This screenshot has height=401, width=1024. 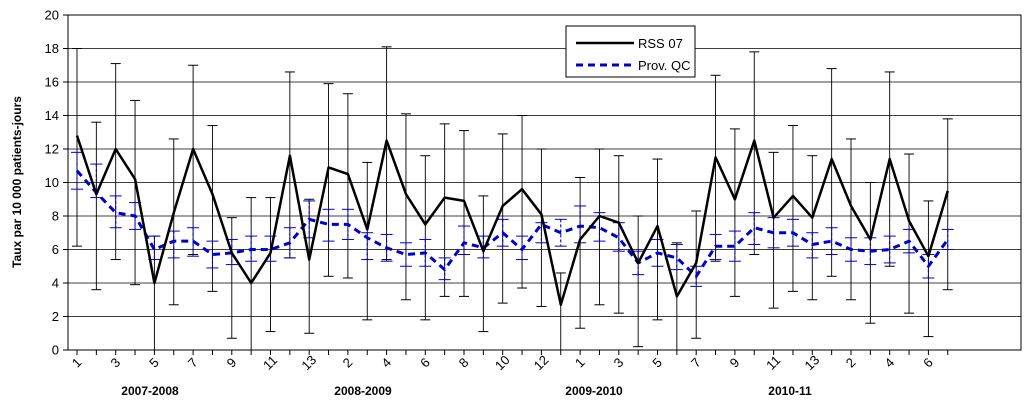 What do you see at coordinates (17, 182) in the screenshot?
I see `y-axis-label: Taux par 10 000 patients-jours` at bounding box center [17, 182].